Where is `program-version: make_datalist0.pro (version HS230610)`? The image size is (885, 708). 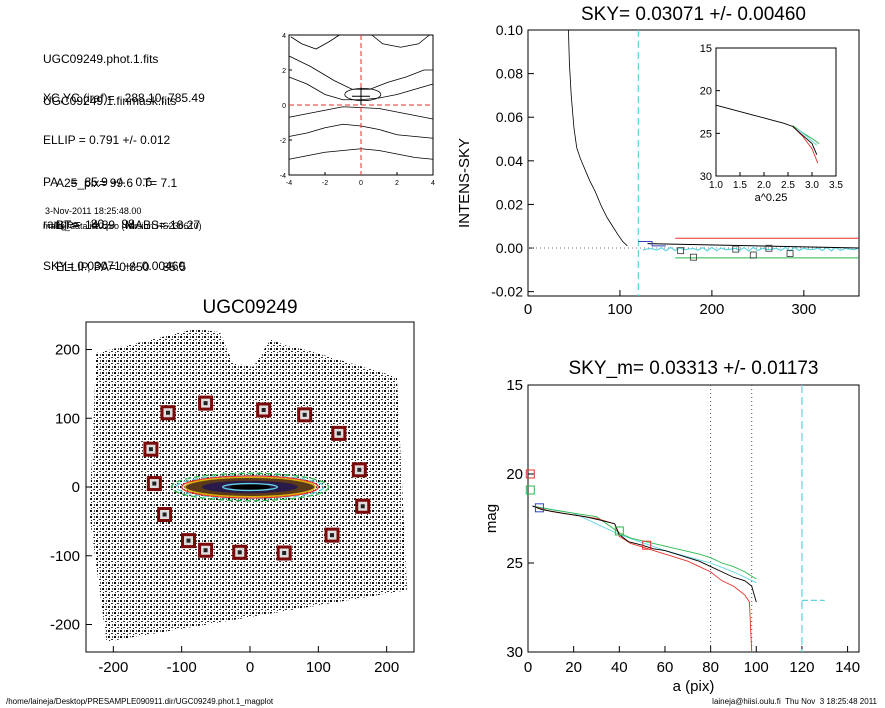
program-version: make_datalist0.pro (version HS230610) is located at coordinates (122, 226).